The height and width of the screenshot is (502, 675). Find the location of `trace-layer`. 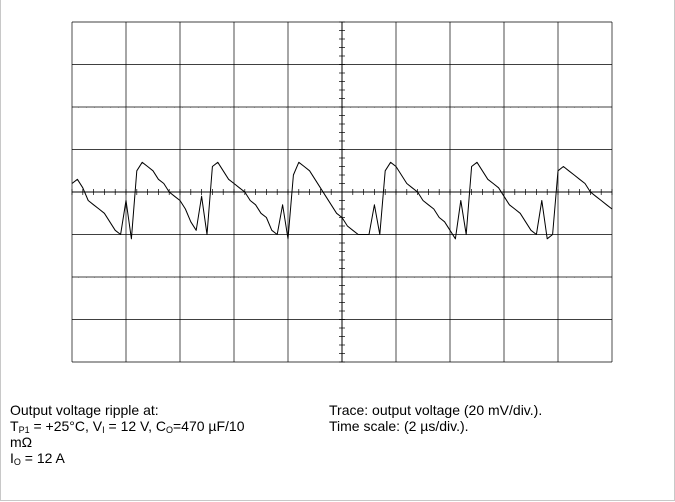

trace-layer is located at coordinates (342, 200).